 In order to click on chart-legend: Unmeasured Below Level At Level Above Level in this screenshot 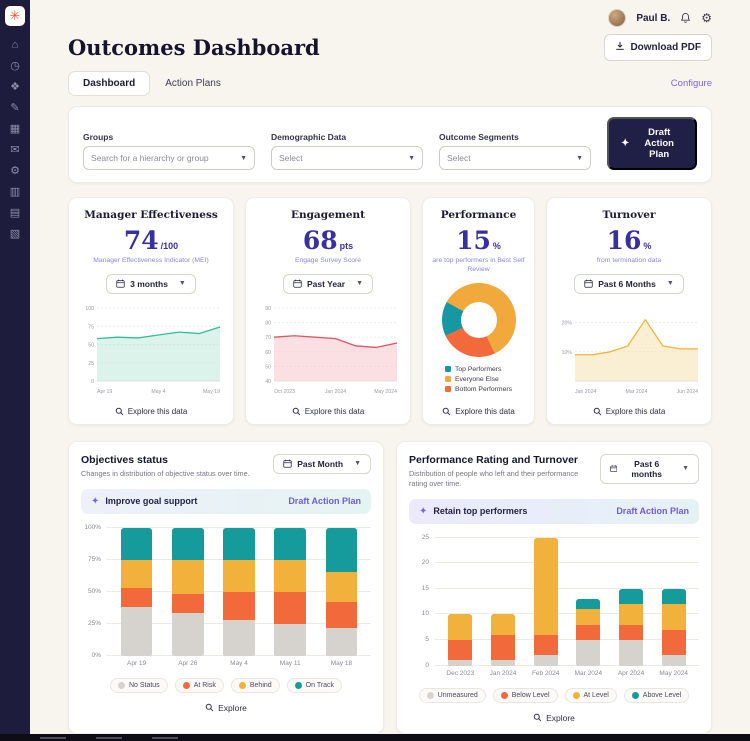, I will do `click(554, 695)`.